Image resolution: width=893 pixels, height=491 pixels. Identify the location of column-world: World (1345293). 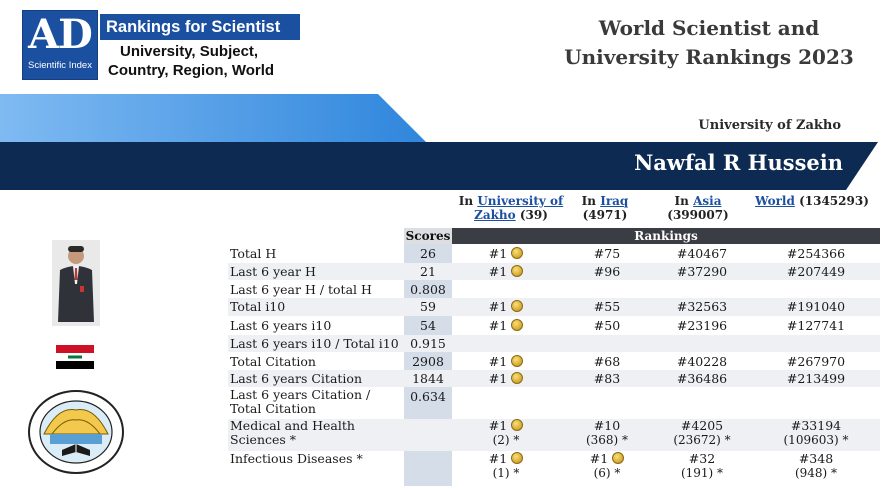
(812, 201).